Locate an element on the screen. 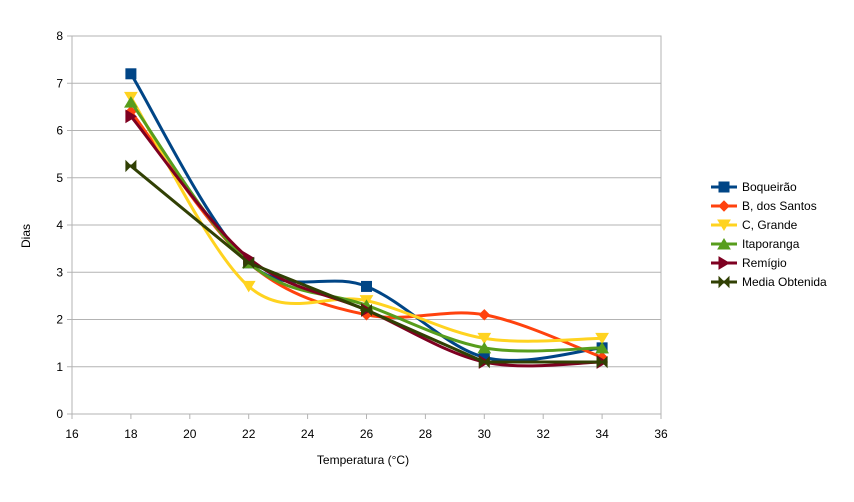 The width and height of the screenshot is (854, 502). y-axis-title: Dias is located at coordinates (26, 236).